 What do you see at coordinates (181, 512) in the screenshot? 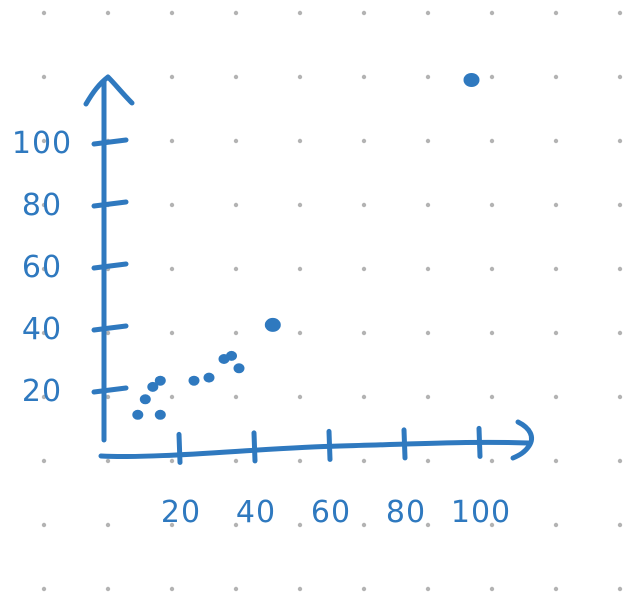
I see `x-tick-label: 20` at bounding box center [181, 512].